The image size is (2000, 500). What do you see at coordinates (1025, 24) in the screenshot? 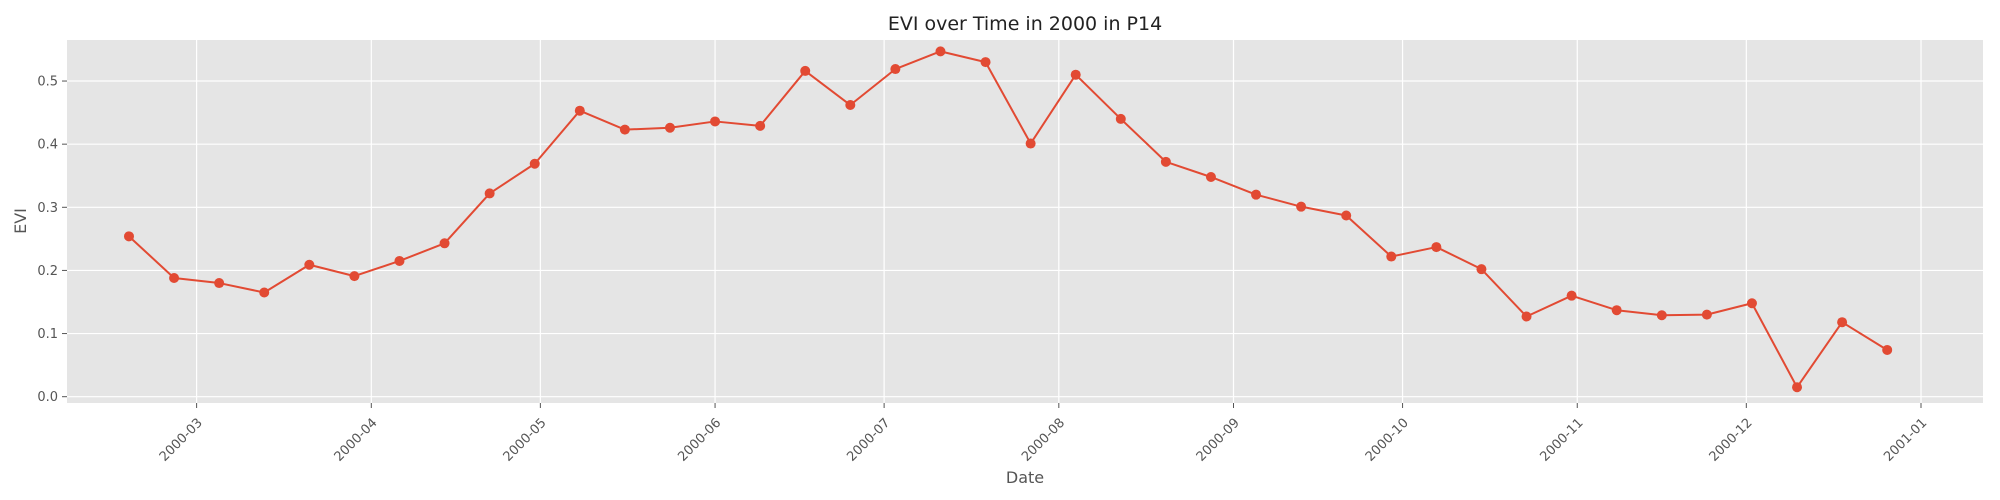
I see `chart-title: EVI over Time in 2000 in P14` at bounding box center [1025, 24].